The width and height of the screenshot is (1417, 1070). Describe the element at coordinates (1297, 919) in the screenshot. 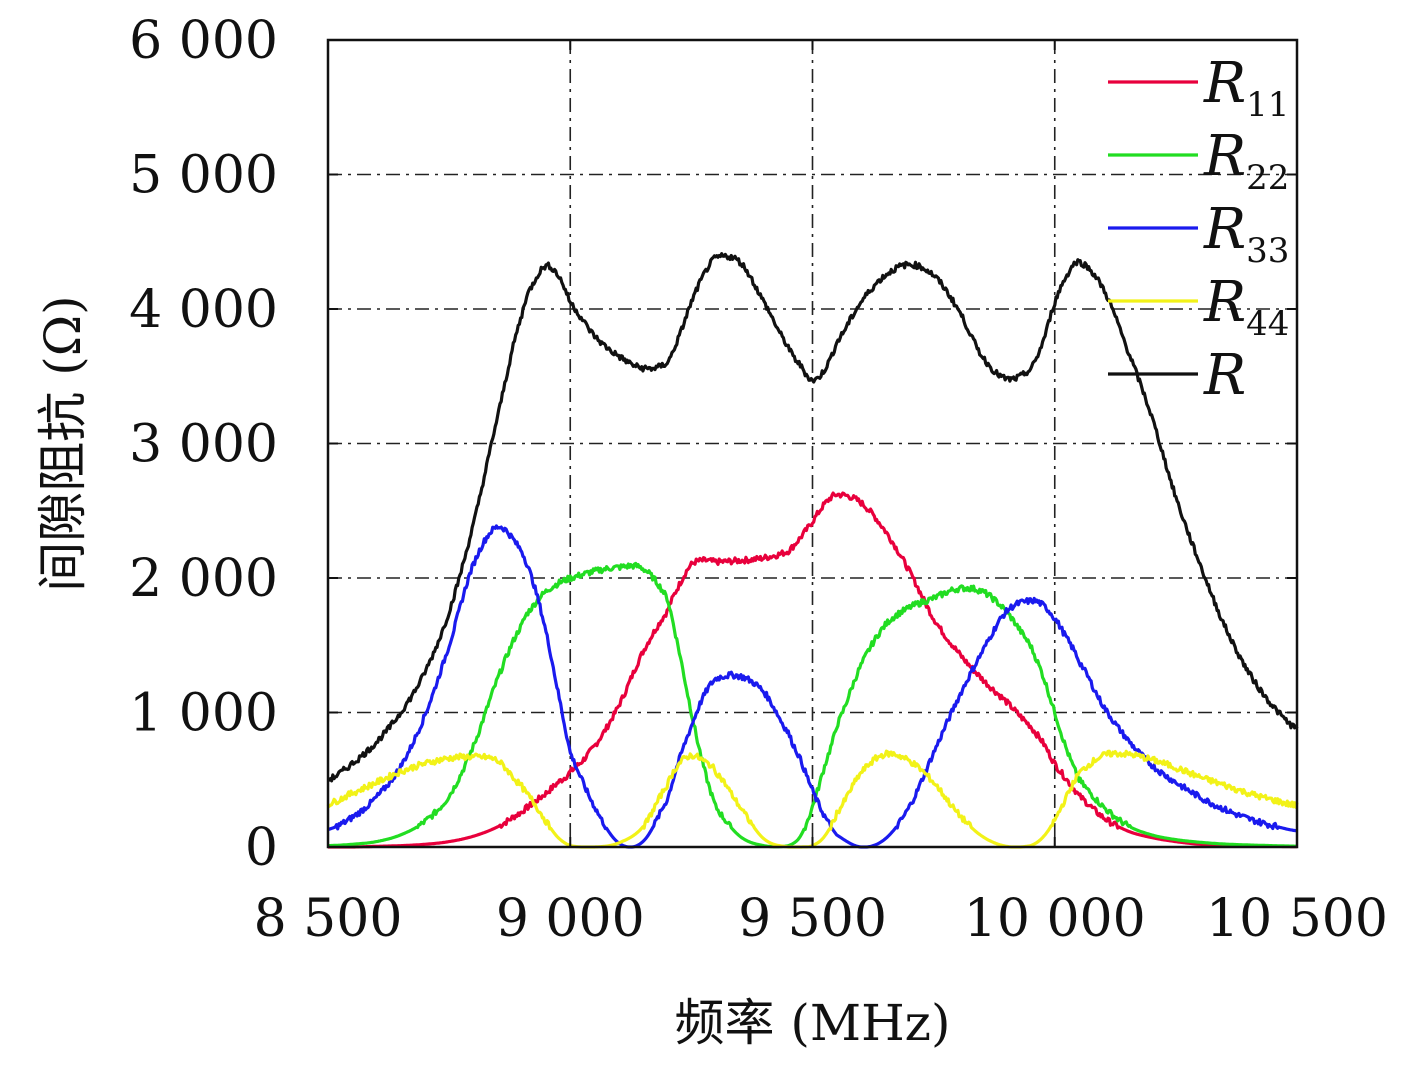

I see `x-tick-label: 10 500` at that location.